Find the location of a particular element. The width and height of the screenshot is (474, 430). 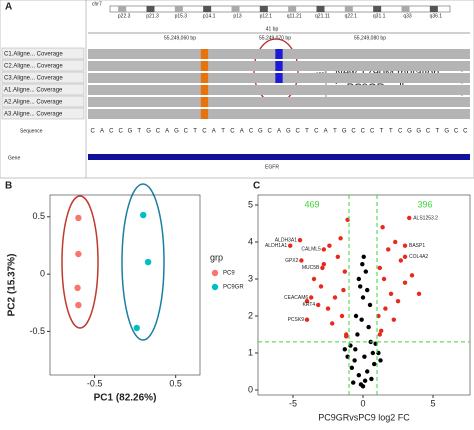

x-tick-label: -5 is located at coordinates (293, 403).